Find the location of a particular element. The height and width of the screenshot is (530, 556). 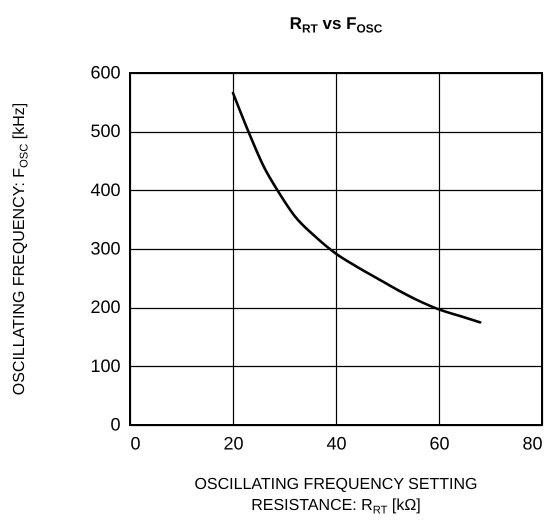

x-tick-label: 0 is located at coordinates (135, 444).